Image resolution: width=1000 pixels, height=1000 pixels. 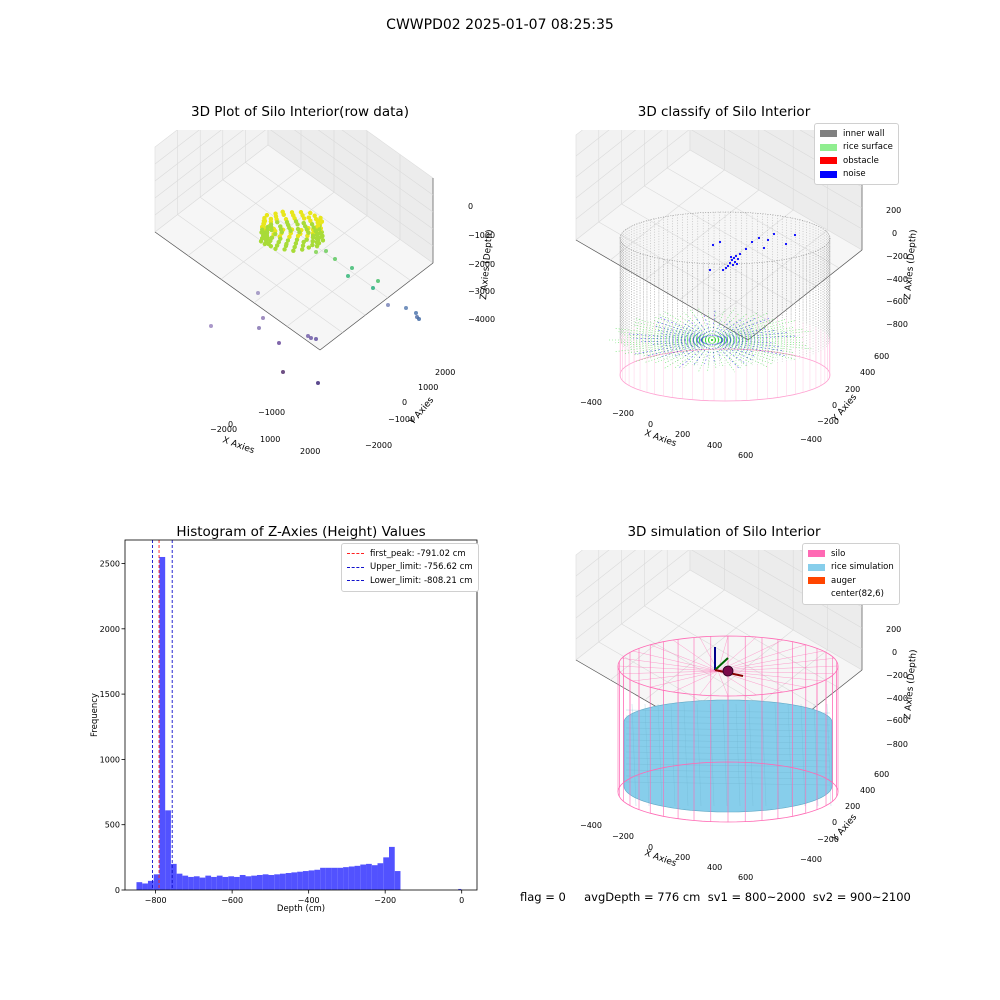 I want to click on sim-ytick-3: 0, so click(x=834, y=822).